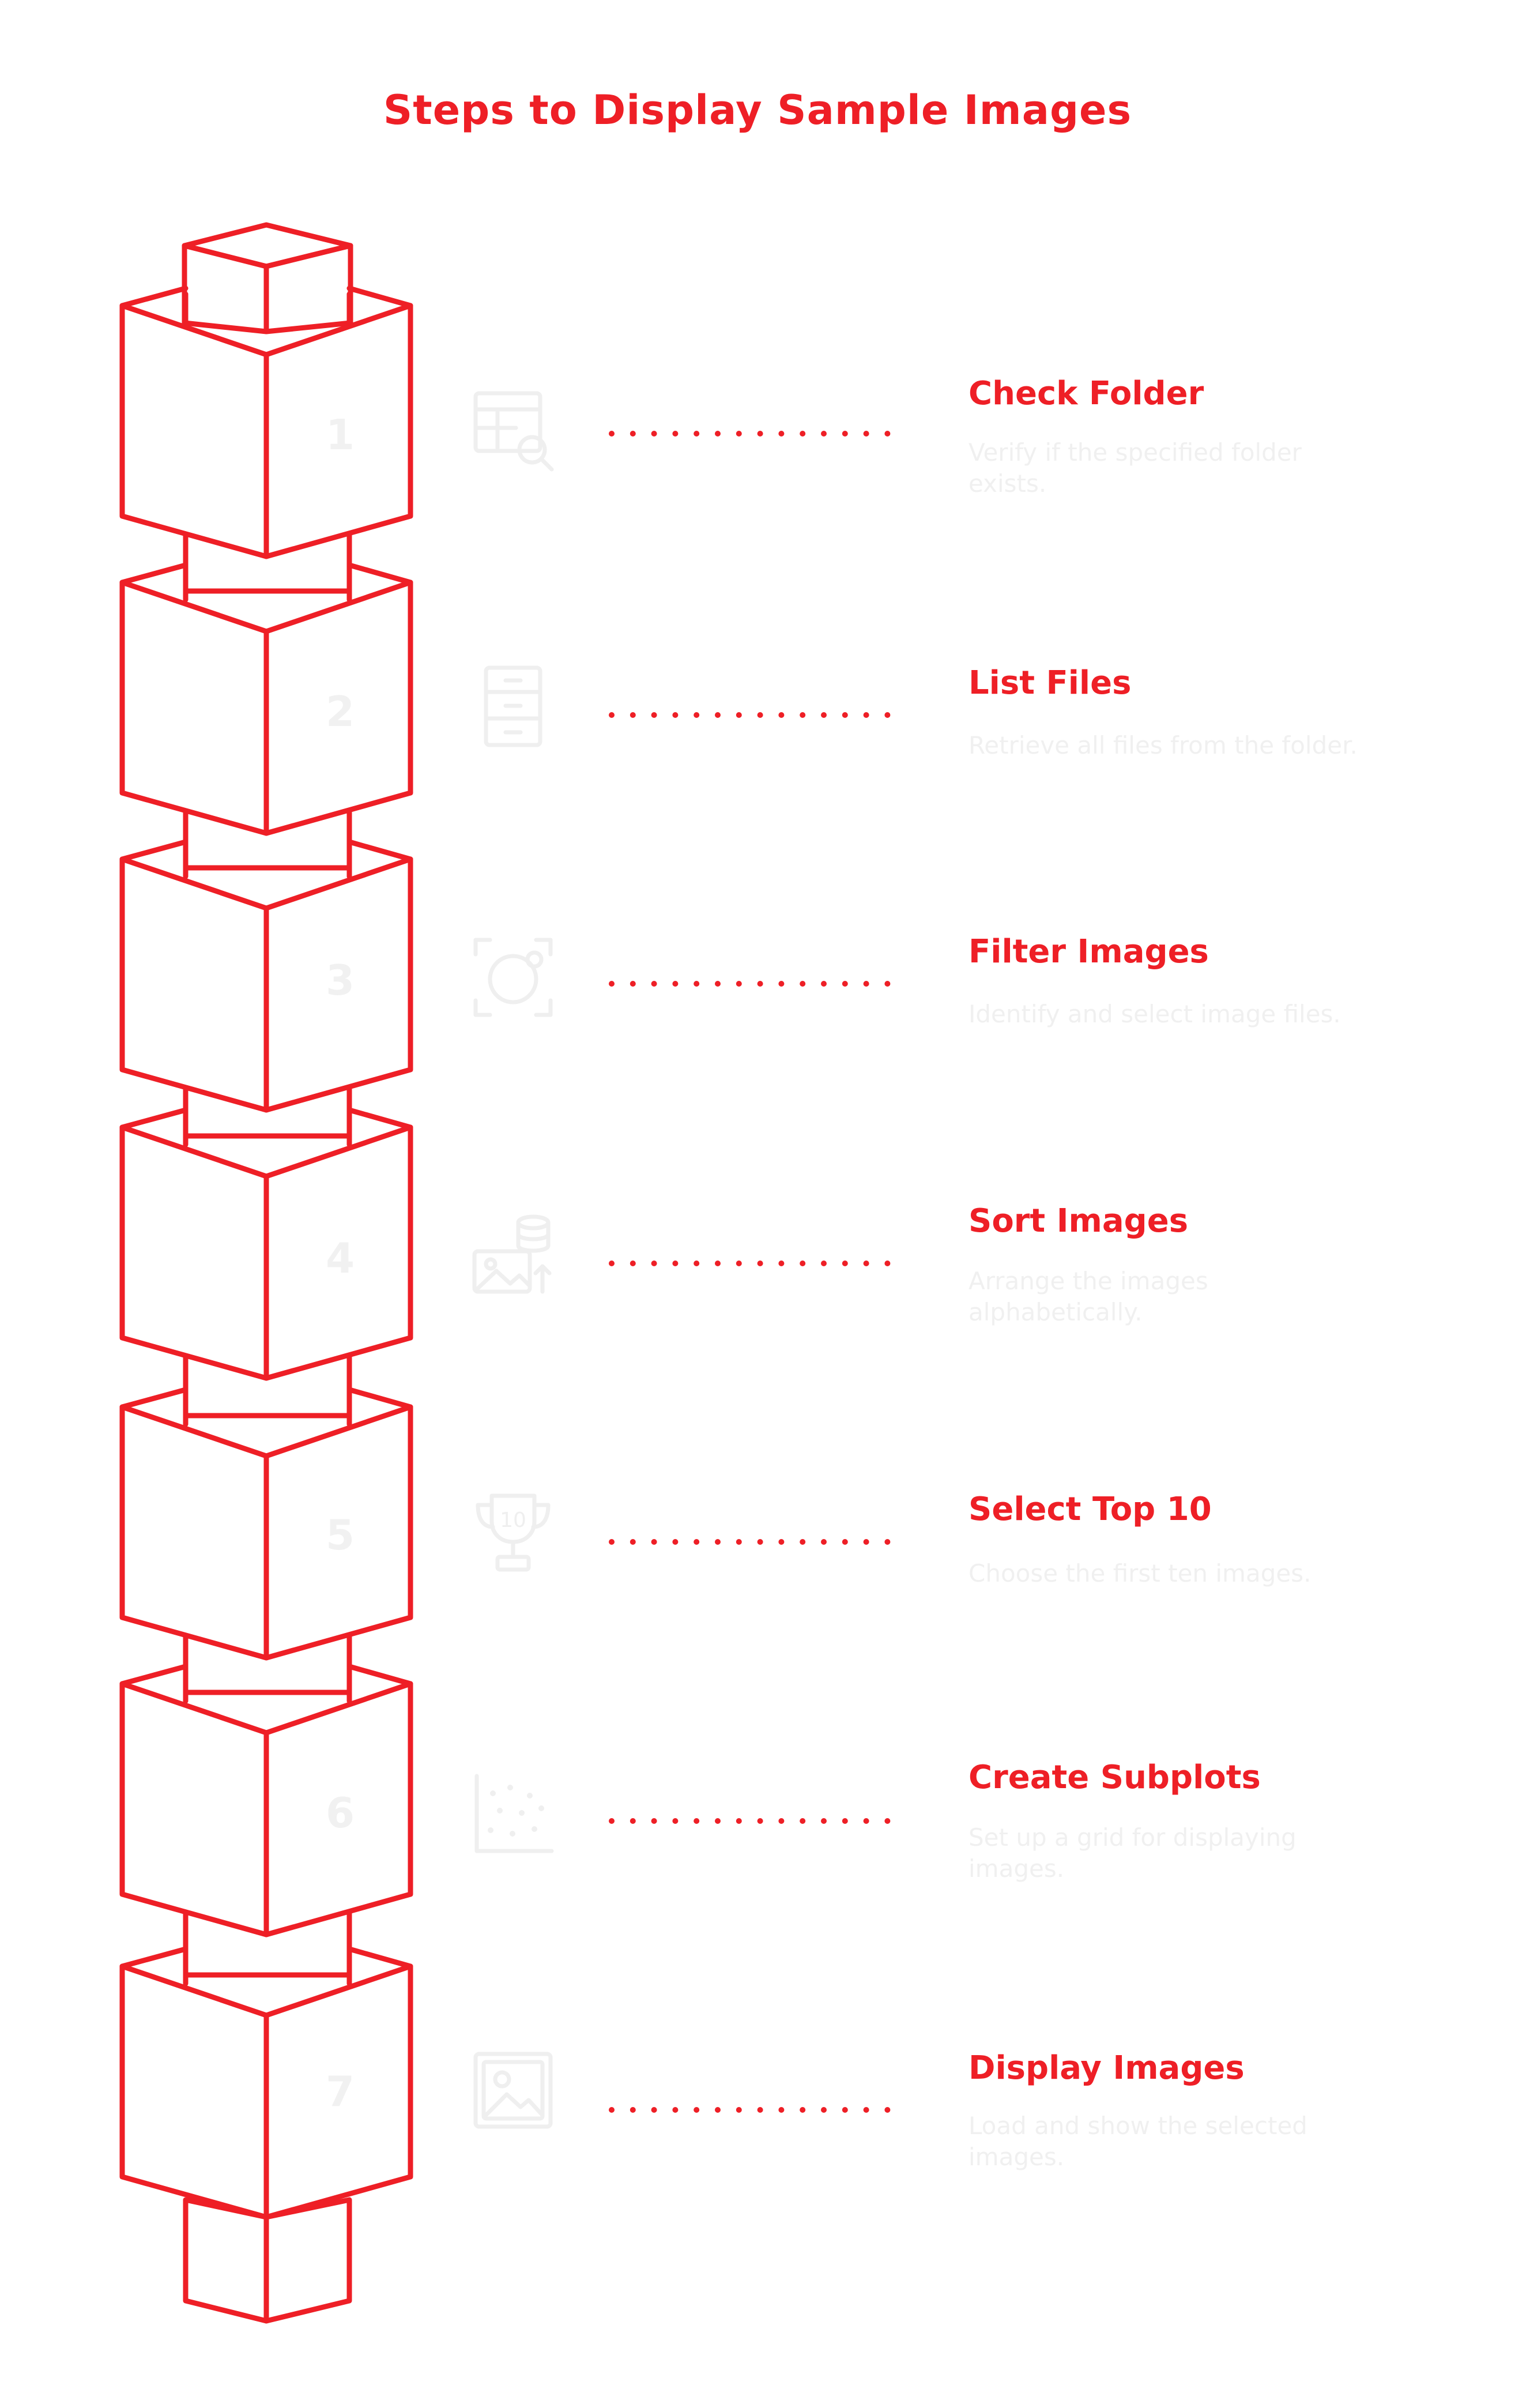  What do you see at coordinates (514, 1813) in the screenshot?
I see `scatter-grid-icon` at bounding box center [514, 1813].